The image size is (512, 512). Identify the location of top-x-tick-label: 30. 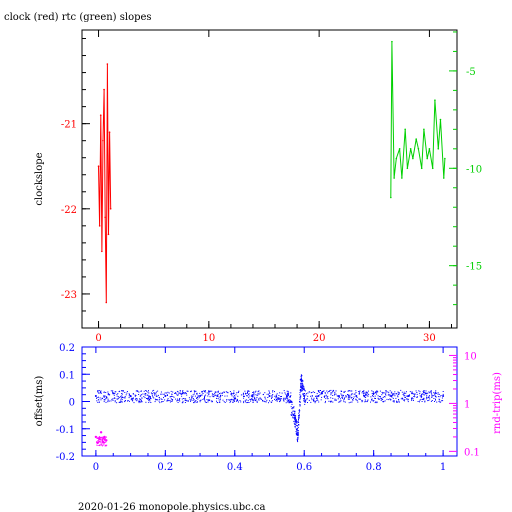
(429, 338).